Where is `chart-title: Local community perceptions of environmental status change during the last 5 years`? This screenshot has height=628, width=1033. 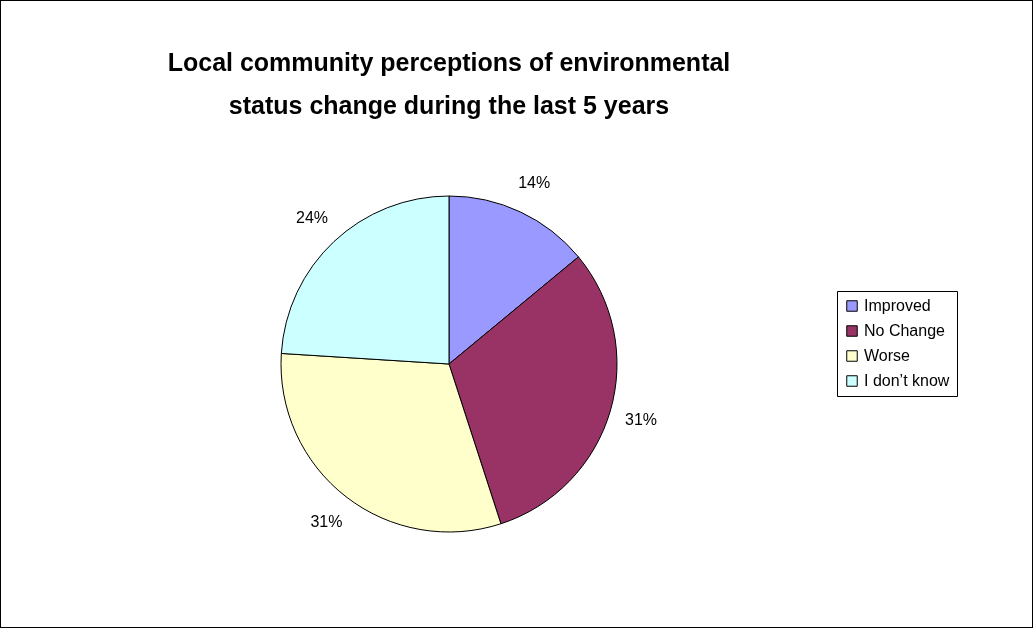 chart-title: Local community perceptions of environmental status change during the last 5 years is located at coordinates (449, 83).